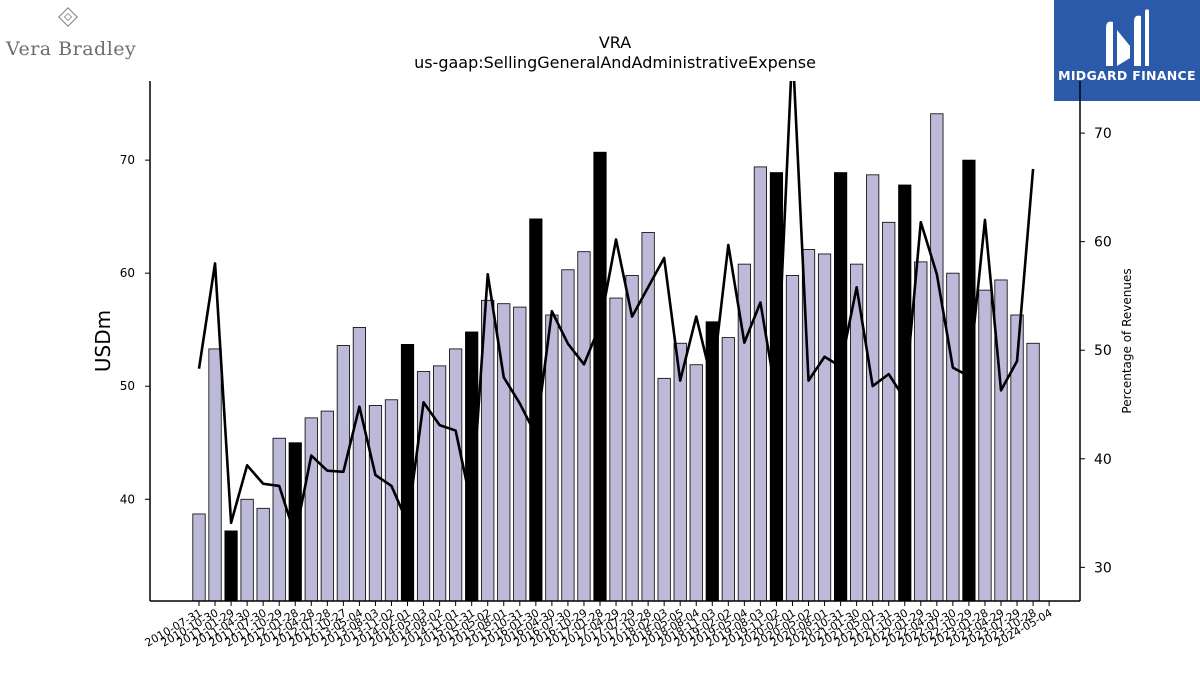 The width and height of the screenshot is (1200, 675). Describe the element at coordinates (127, 499) in the screenshot. I see `y-tick-label: 40` at that location.